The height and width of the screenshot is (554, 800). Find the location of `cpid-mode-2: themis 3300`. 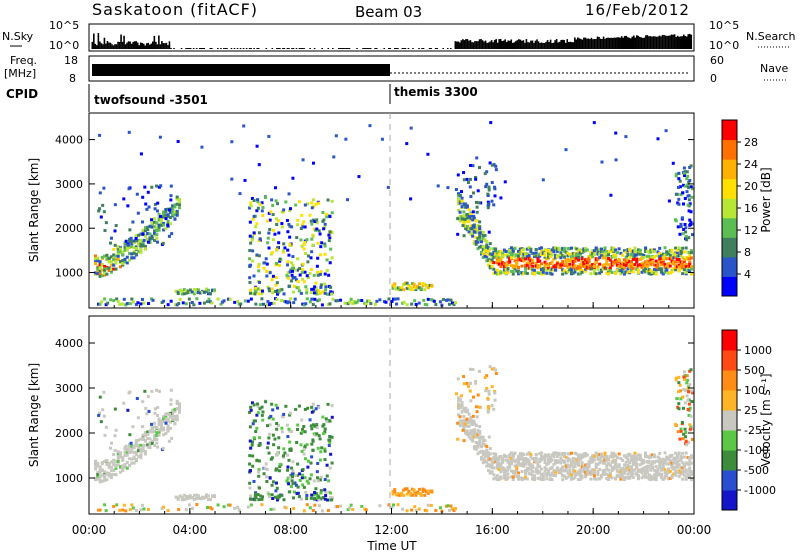

cpid-mode-2: themis 3300 is located at coordinates (436, 92).